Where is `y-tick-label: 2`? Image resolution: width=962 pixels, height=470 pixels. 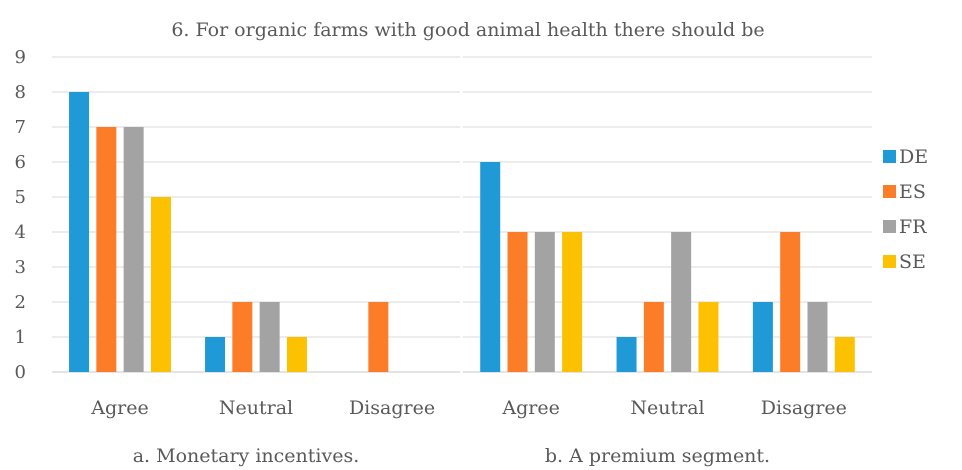 y-tick-label: 2 is located at coordinates (20, 302).